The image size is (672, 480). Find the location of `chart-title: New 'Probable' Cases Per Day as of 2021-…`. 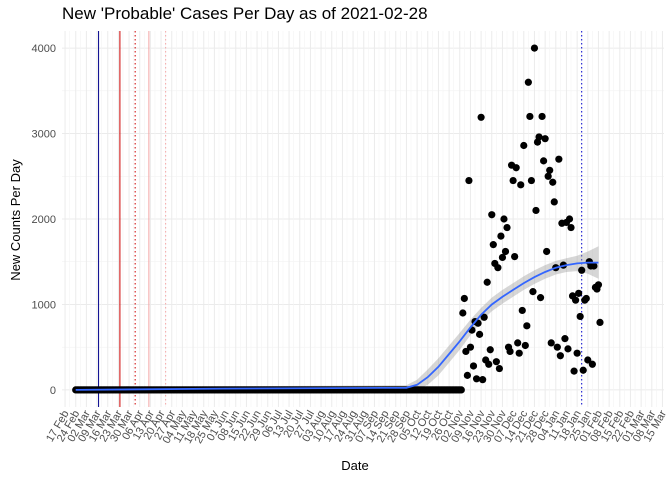

chart-title: New 'Probable' Cases Per Day as of 2021-… is located at coordinates (245, 13).